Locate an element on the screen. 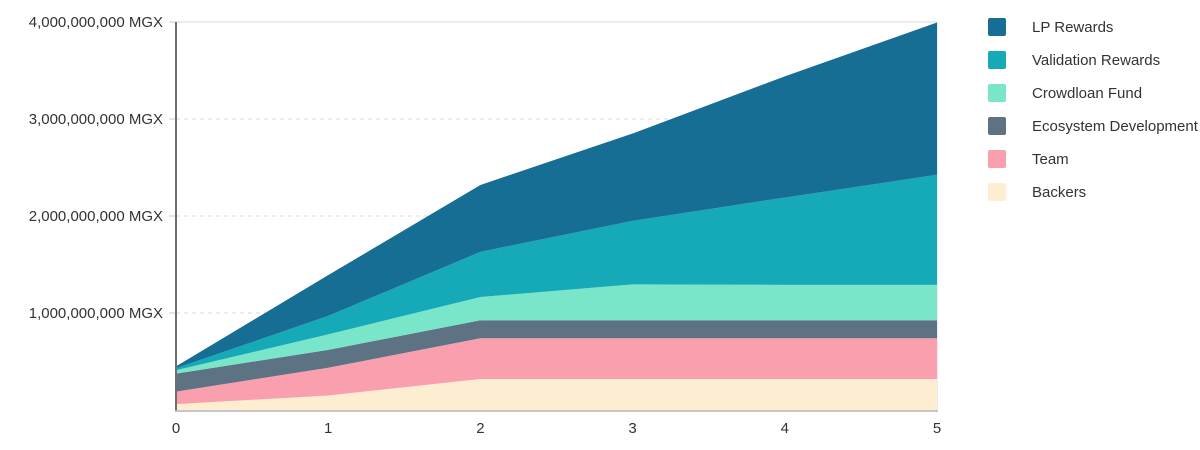 The width and height of the screenshot is (1200, 450). legend-item-ecosystem-development: Ecosystem Development is located at coordinates (1093, 126).